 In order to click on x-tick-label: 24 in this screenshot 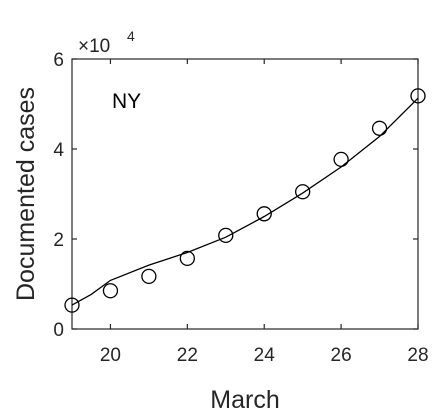, I will do `click(265, 355)`.